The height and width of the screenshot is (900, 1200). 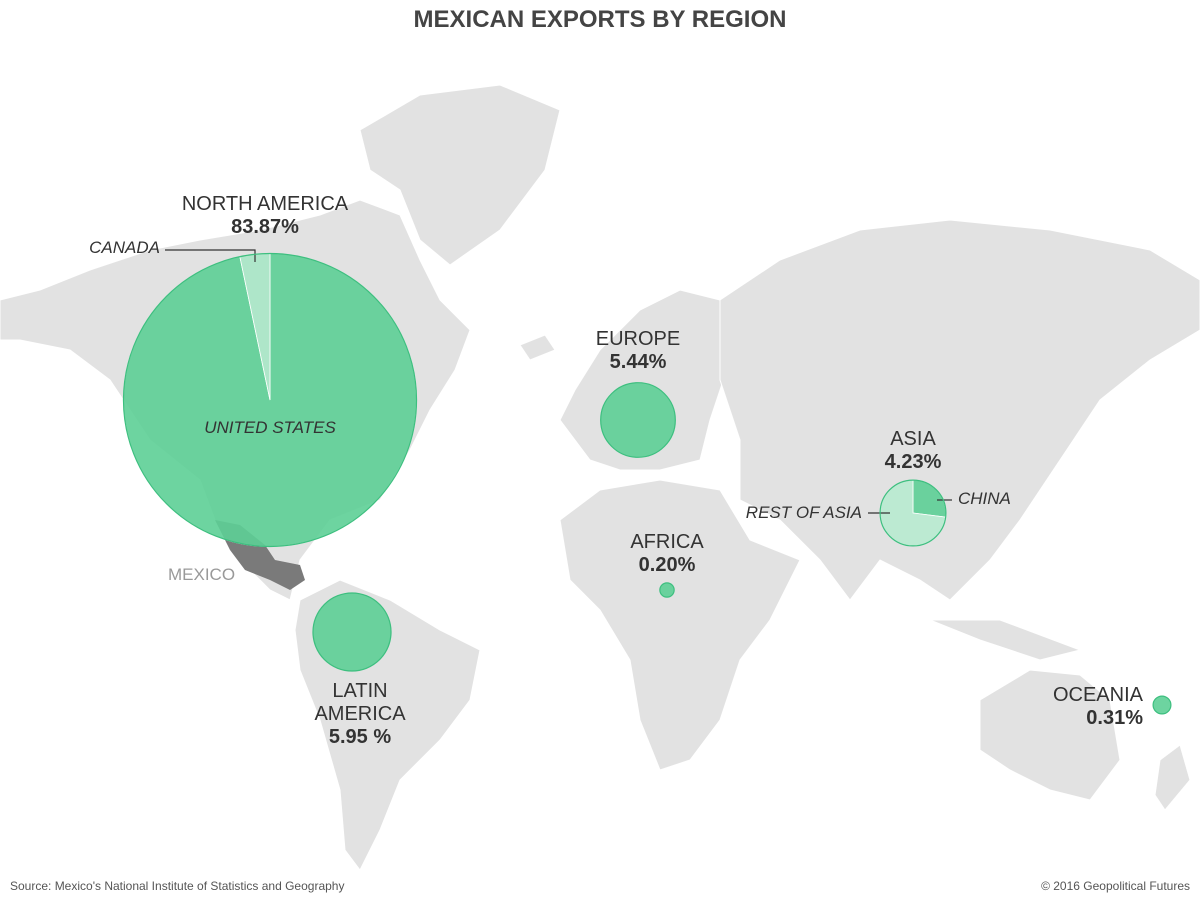 I want to click on part-label: CHINA, so click(x=984, y=498).